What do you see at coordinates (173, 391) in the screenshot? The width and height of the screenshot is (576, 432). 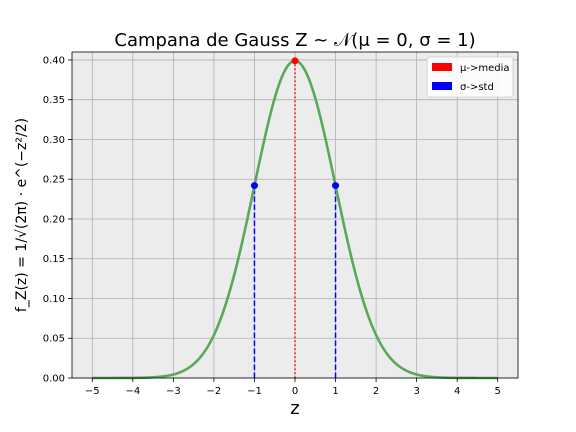 I see `x-tick-label: −3` at bounding box center [173, 391].